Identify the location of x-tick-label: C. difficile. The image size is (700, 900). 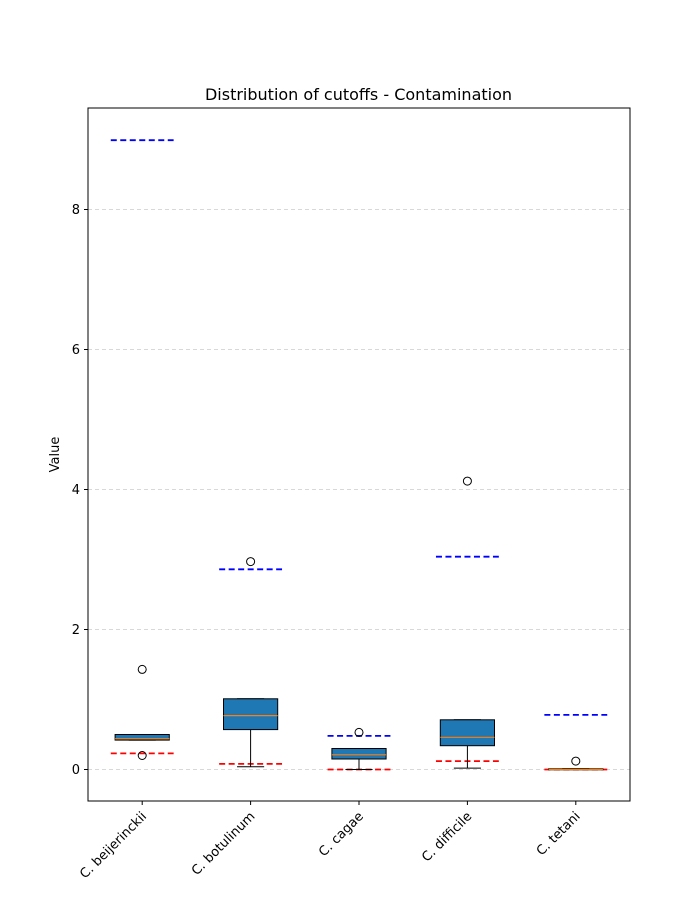
(447, 837).